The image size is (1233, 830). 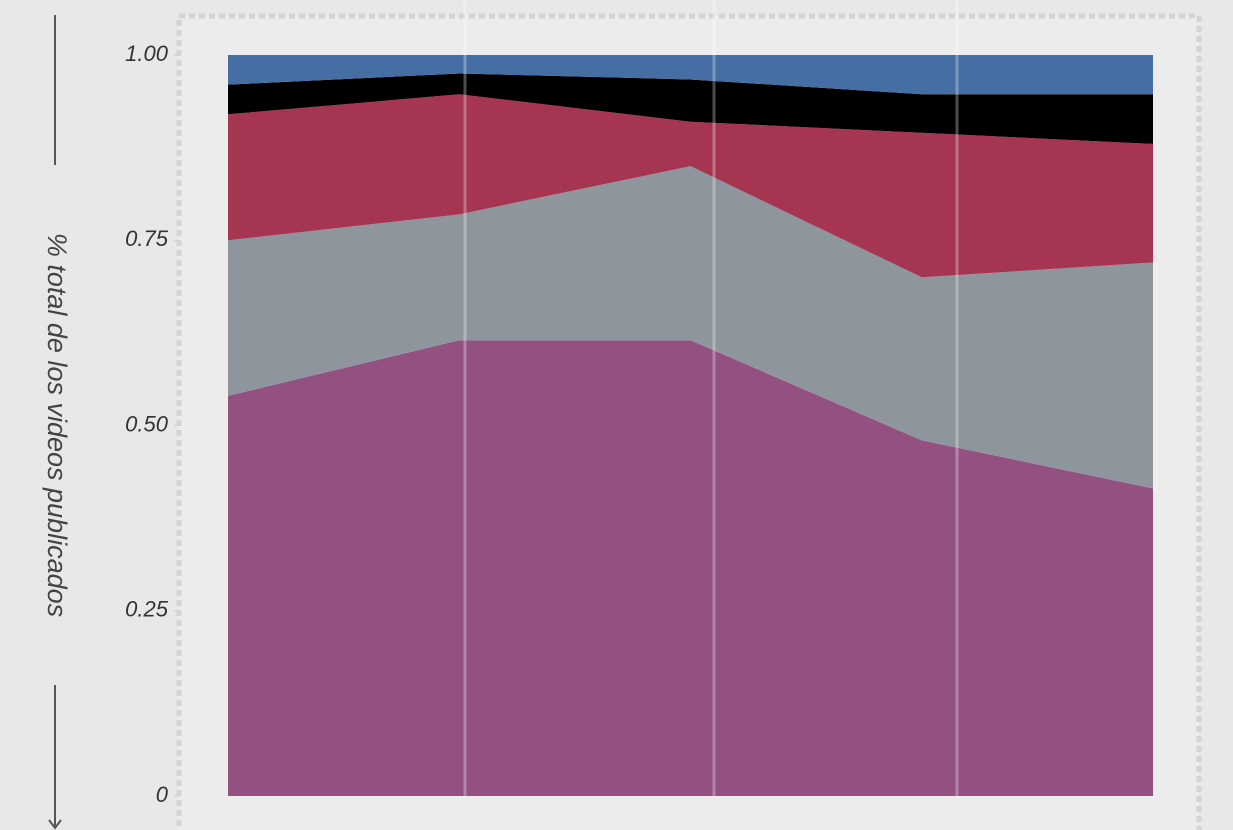 What do you see at coordinates (162, 794) in the screenshot?
I see `y-tick-label: 0` at bounding box center [162, 794].